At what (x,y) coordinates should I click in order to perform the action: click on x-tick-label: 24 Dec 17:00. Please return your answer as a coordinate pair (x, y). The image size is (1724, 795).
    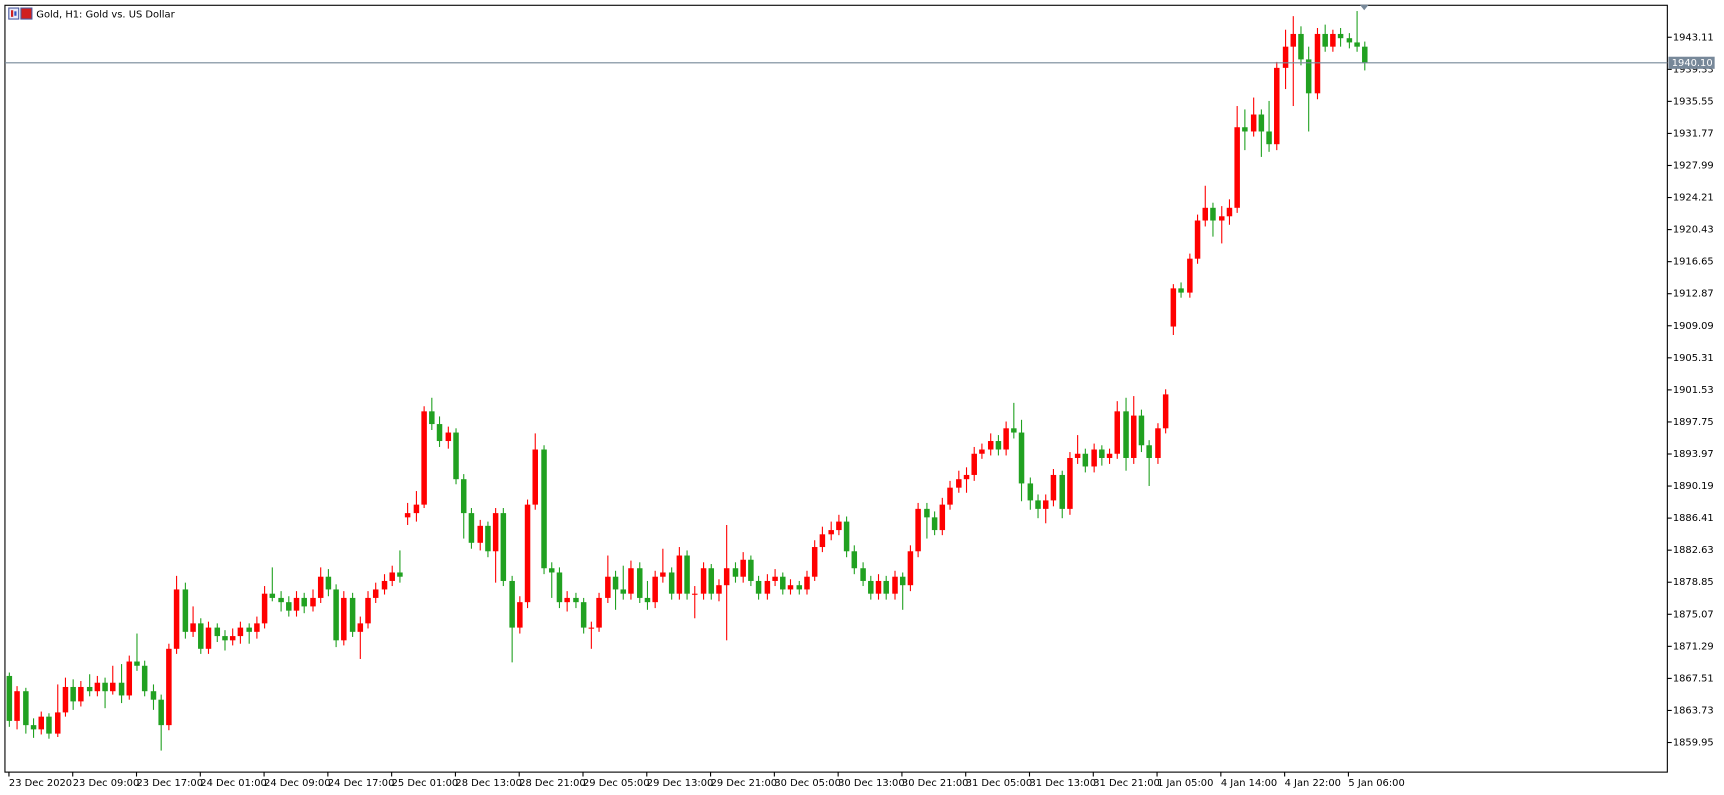
    Looking at the image, I should click on (361, 783).